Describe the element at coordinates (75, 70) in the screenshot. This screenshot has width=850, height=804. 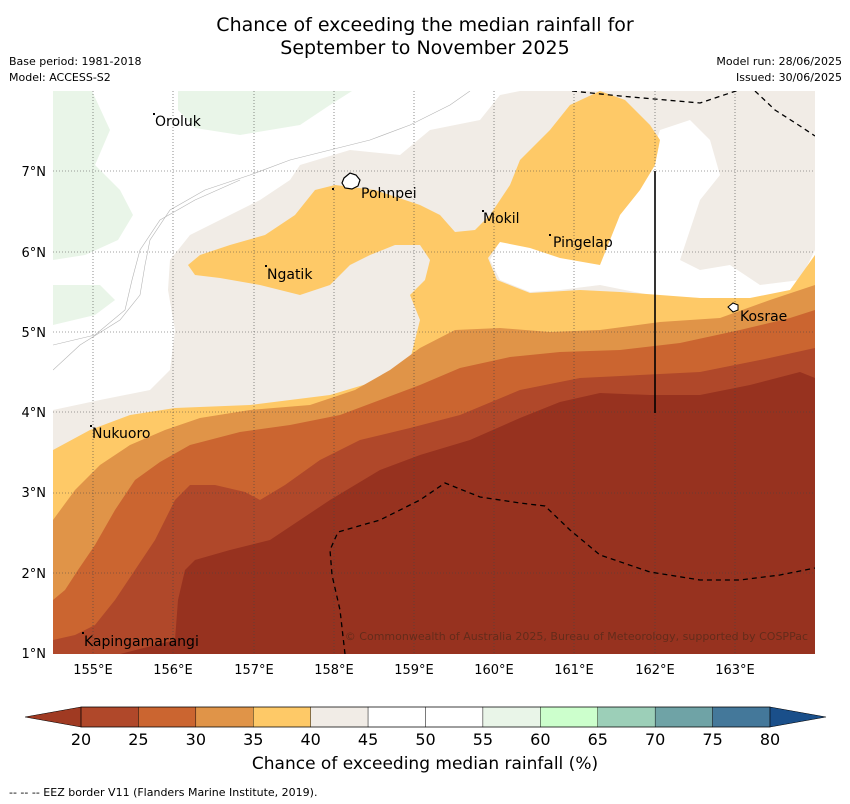
I see `meta-left: Base period: 1981-2018 Model: ACCESS-S2` at that location.